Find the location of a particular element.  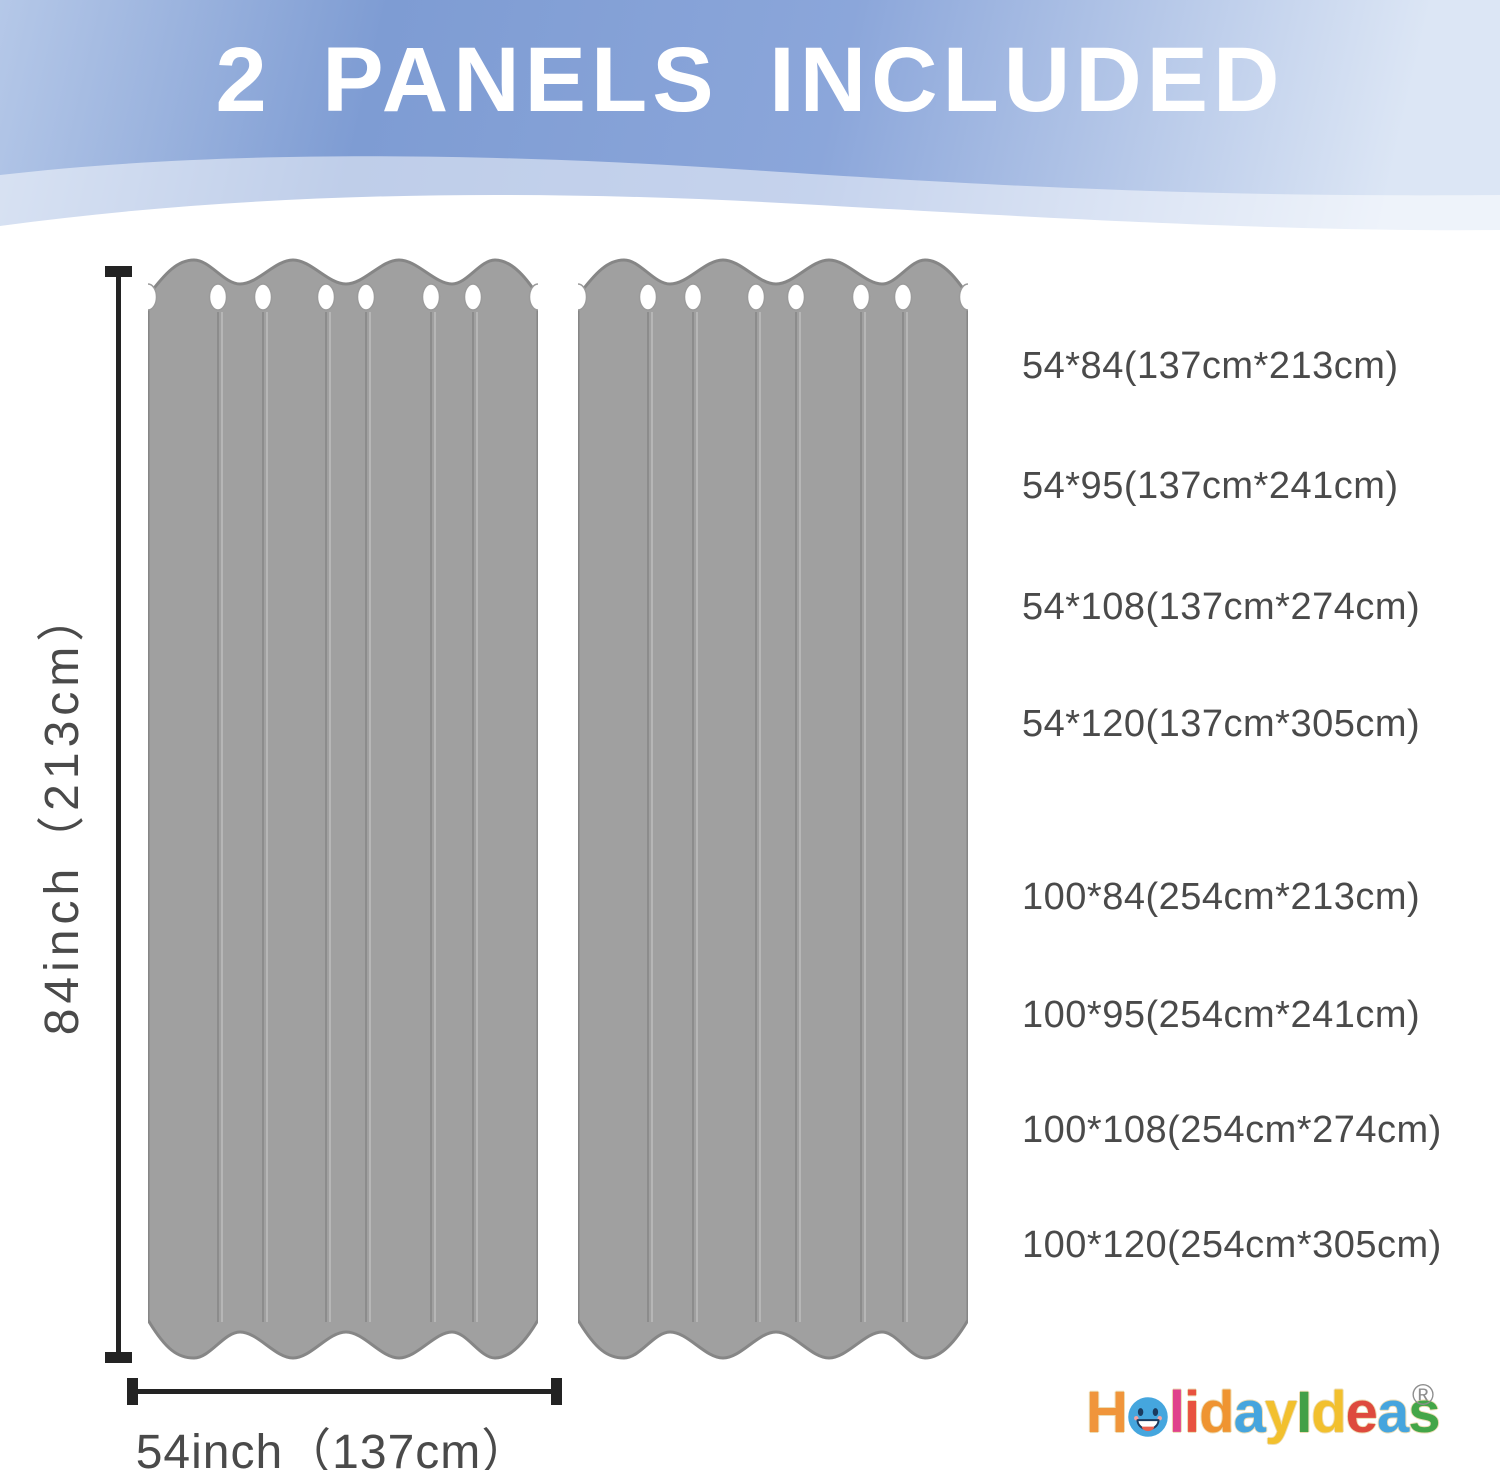

size-option: 100*95(254cm*241cm) is located at coordinates (1221, 1015).